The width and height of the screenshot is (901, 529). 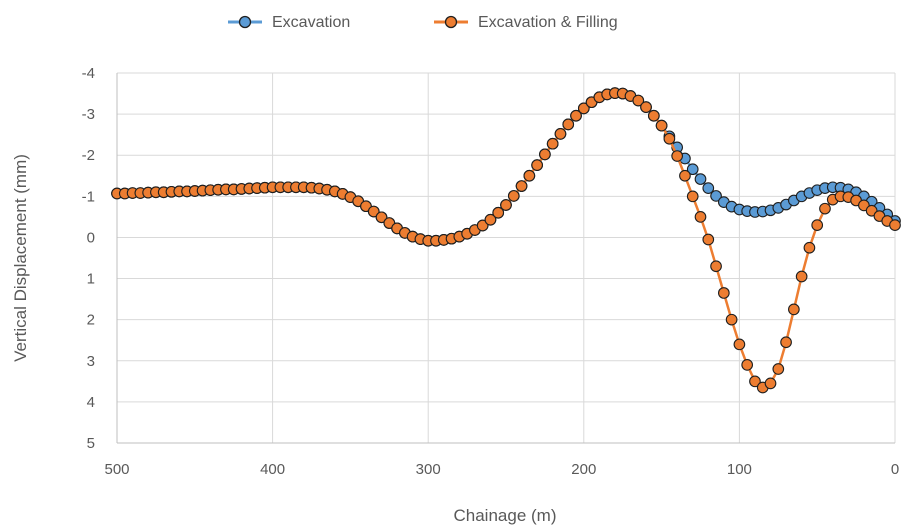 What do you see at coordinates (91, 402) in the screenshot?
I see `y-tick-label: 4` at bounding box center [91, 402].